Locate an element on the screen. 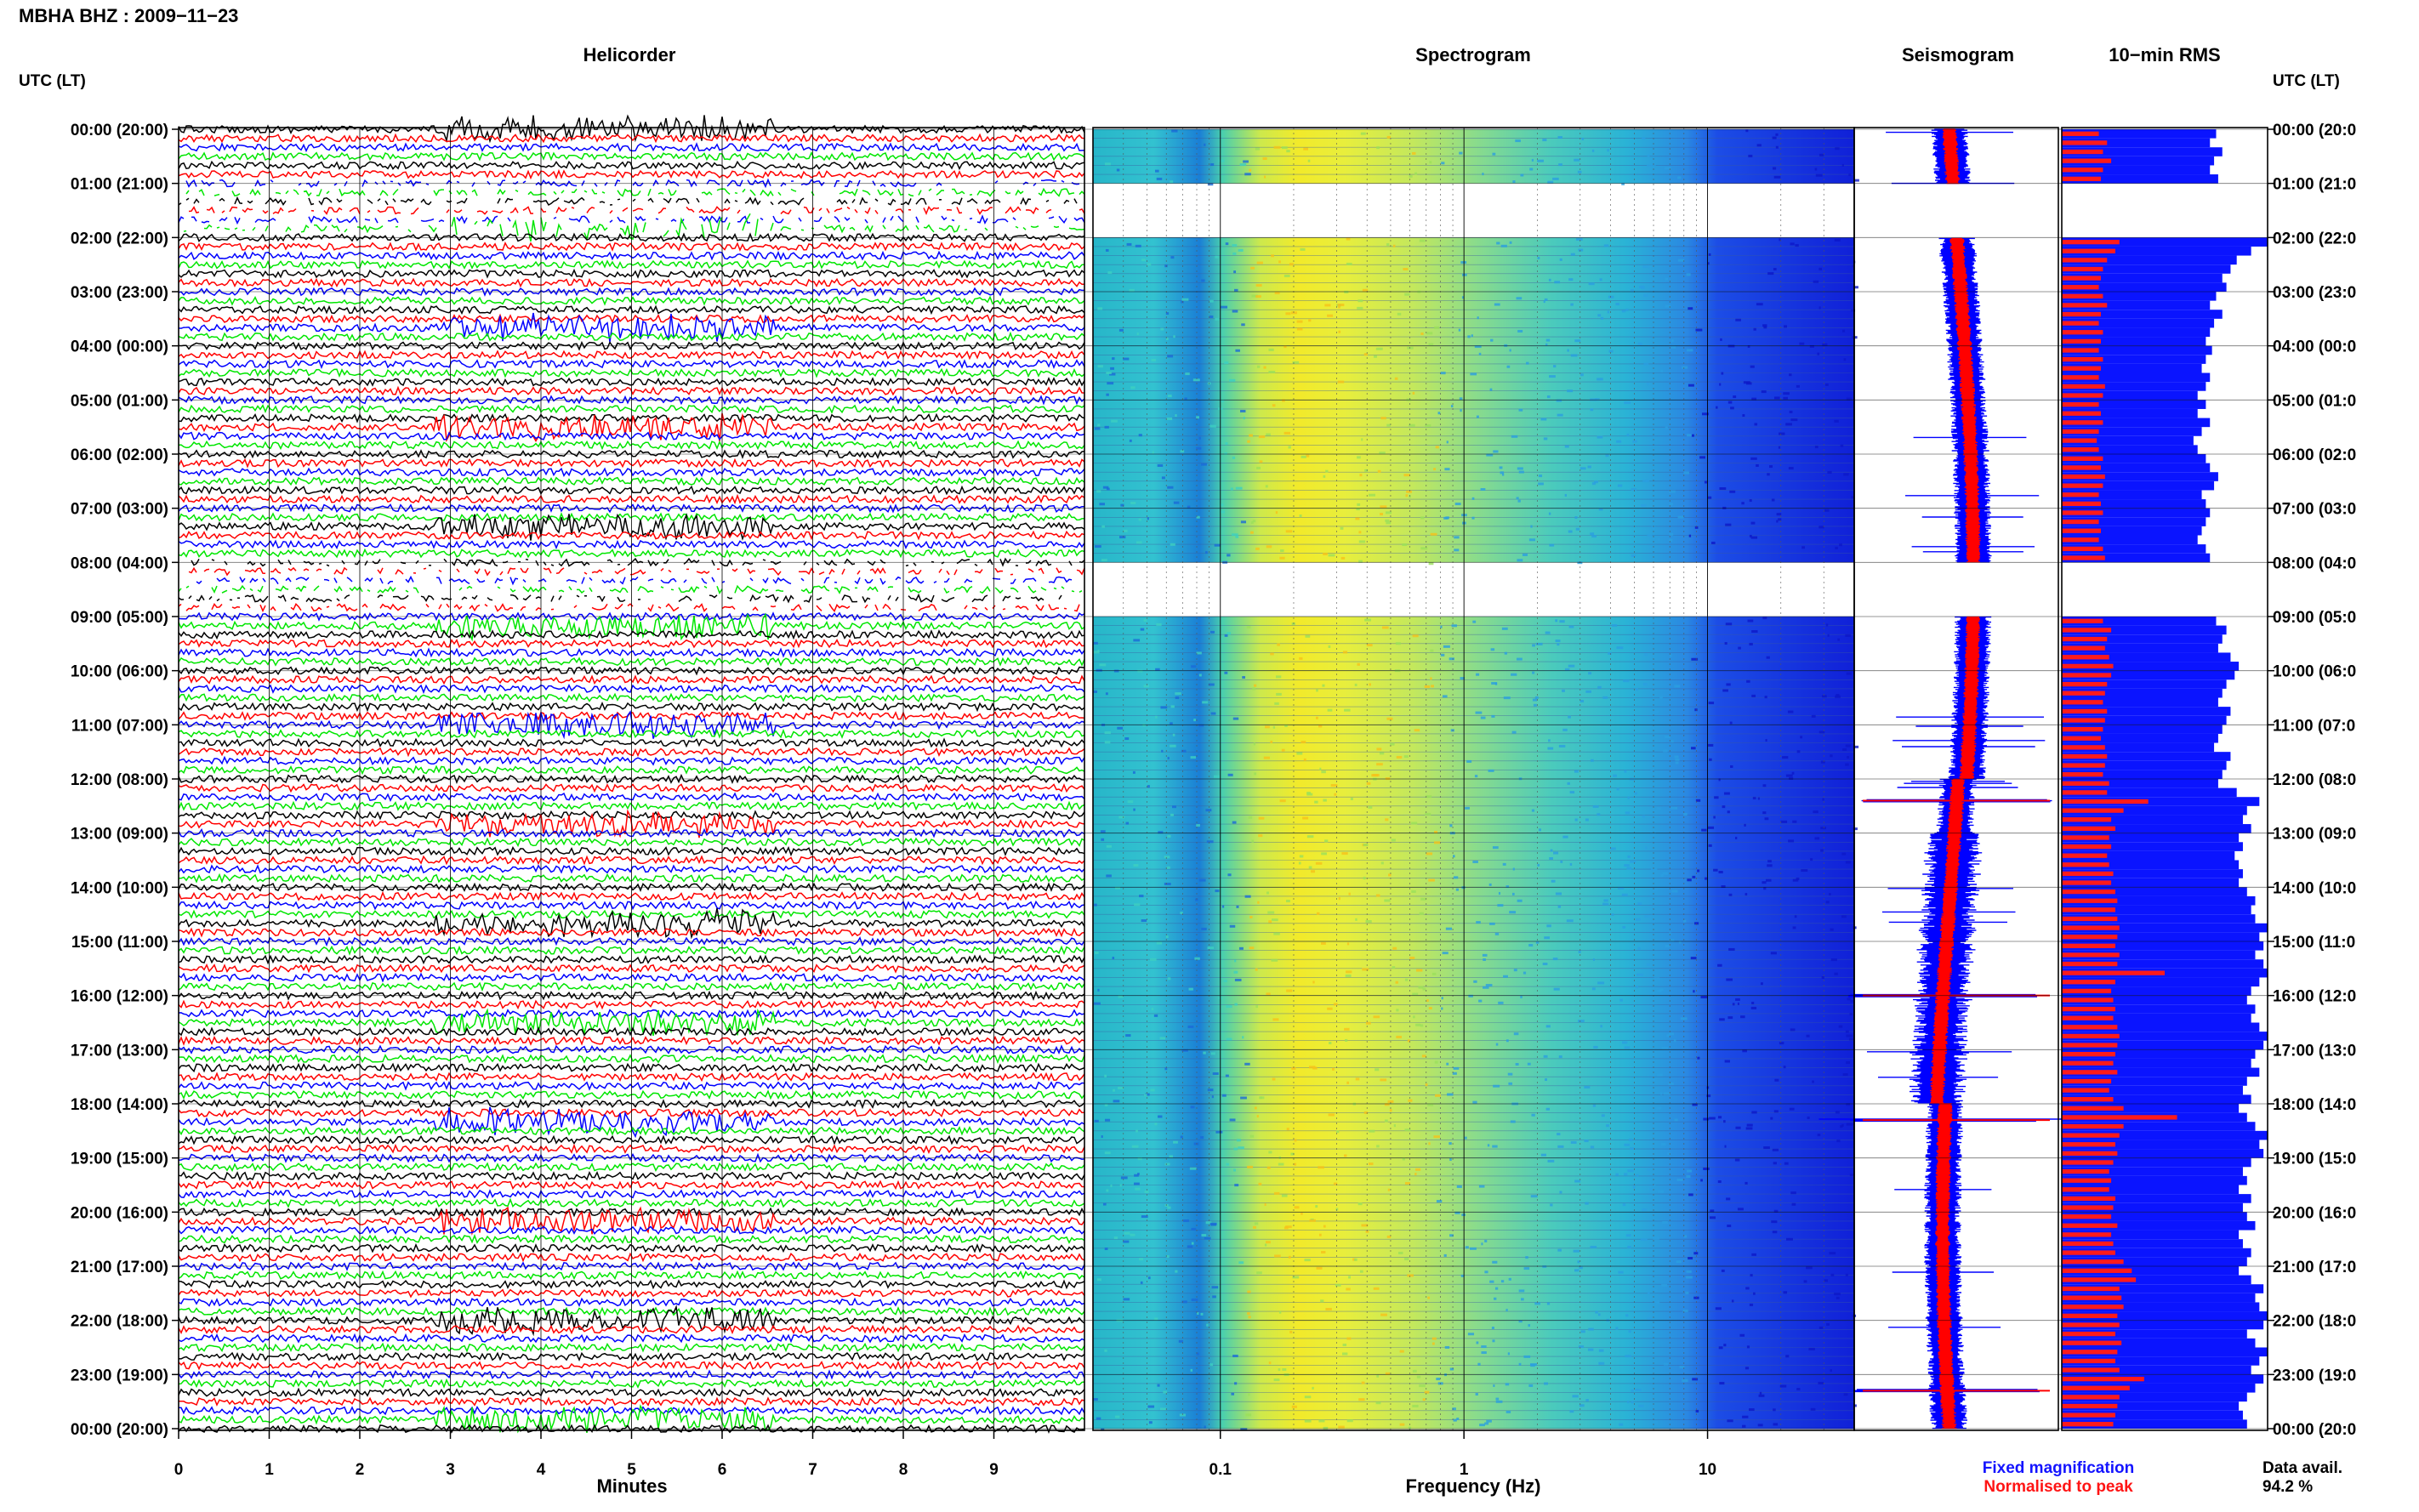 The width and height of the screenshot is (2419, 1512). time-label-left: 18:00 (14:00) is located at coordinates (119, 1105).